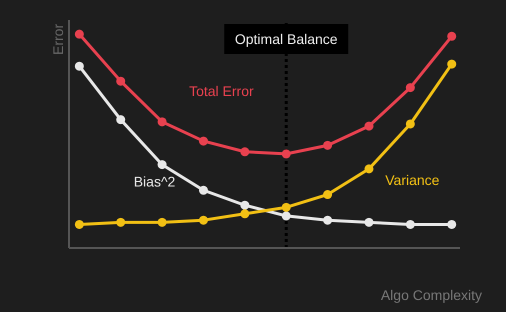 The width and height of the screenshot is (506, 312). I want to click on series-label: Bias^2, so click(155, 182).